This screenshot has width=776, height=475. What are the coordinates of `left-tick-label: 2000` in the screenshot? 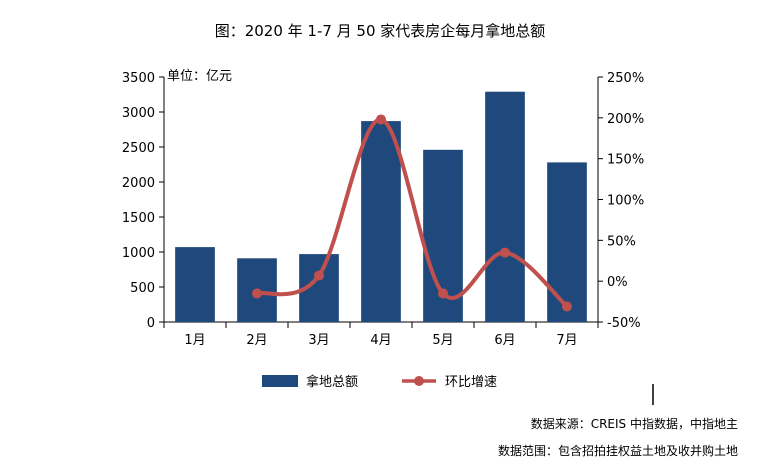 It's located at (138, 183).